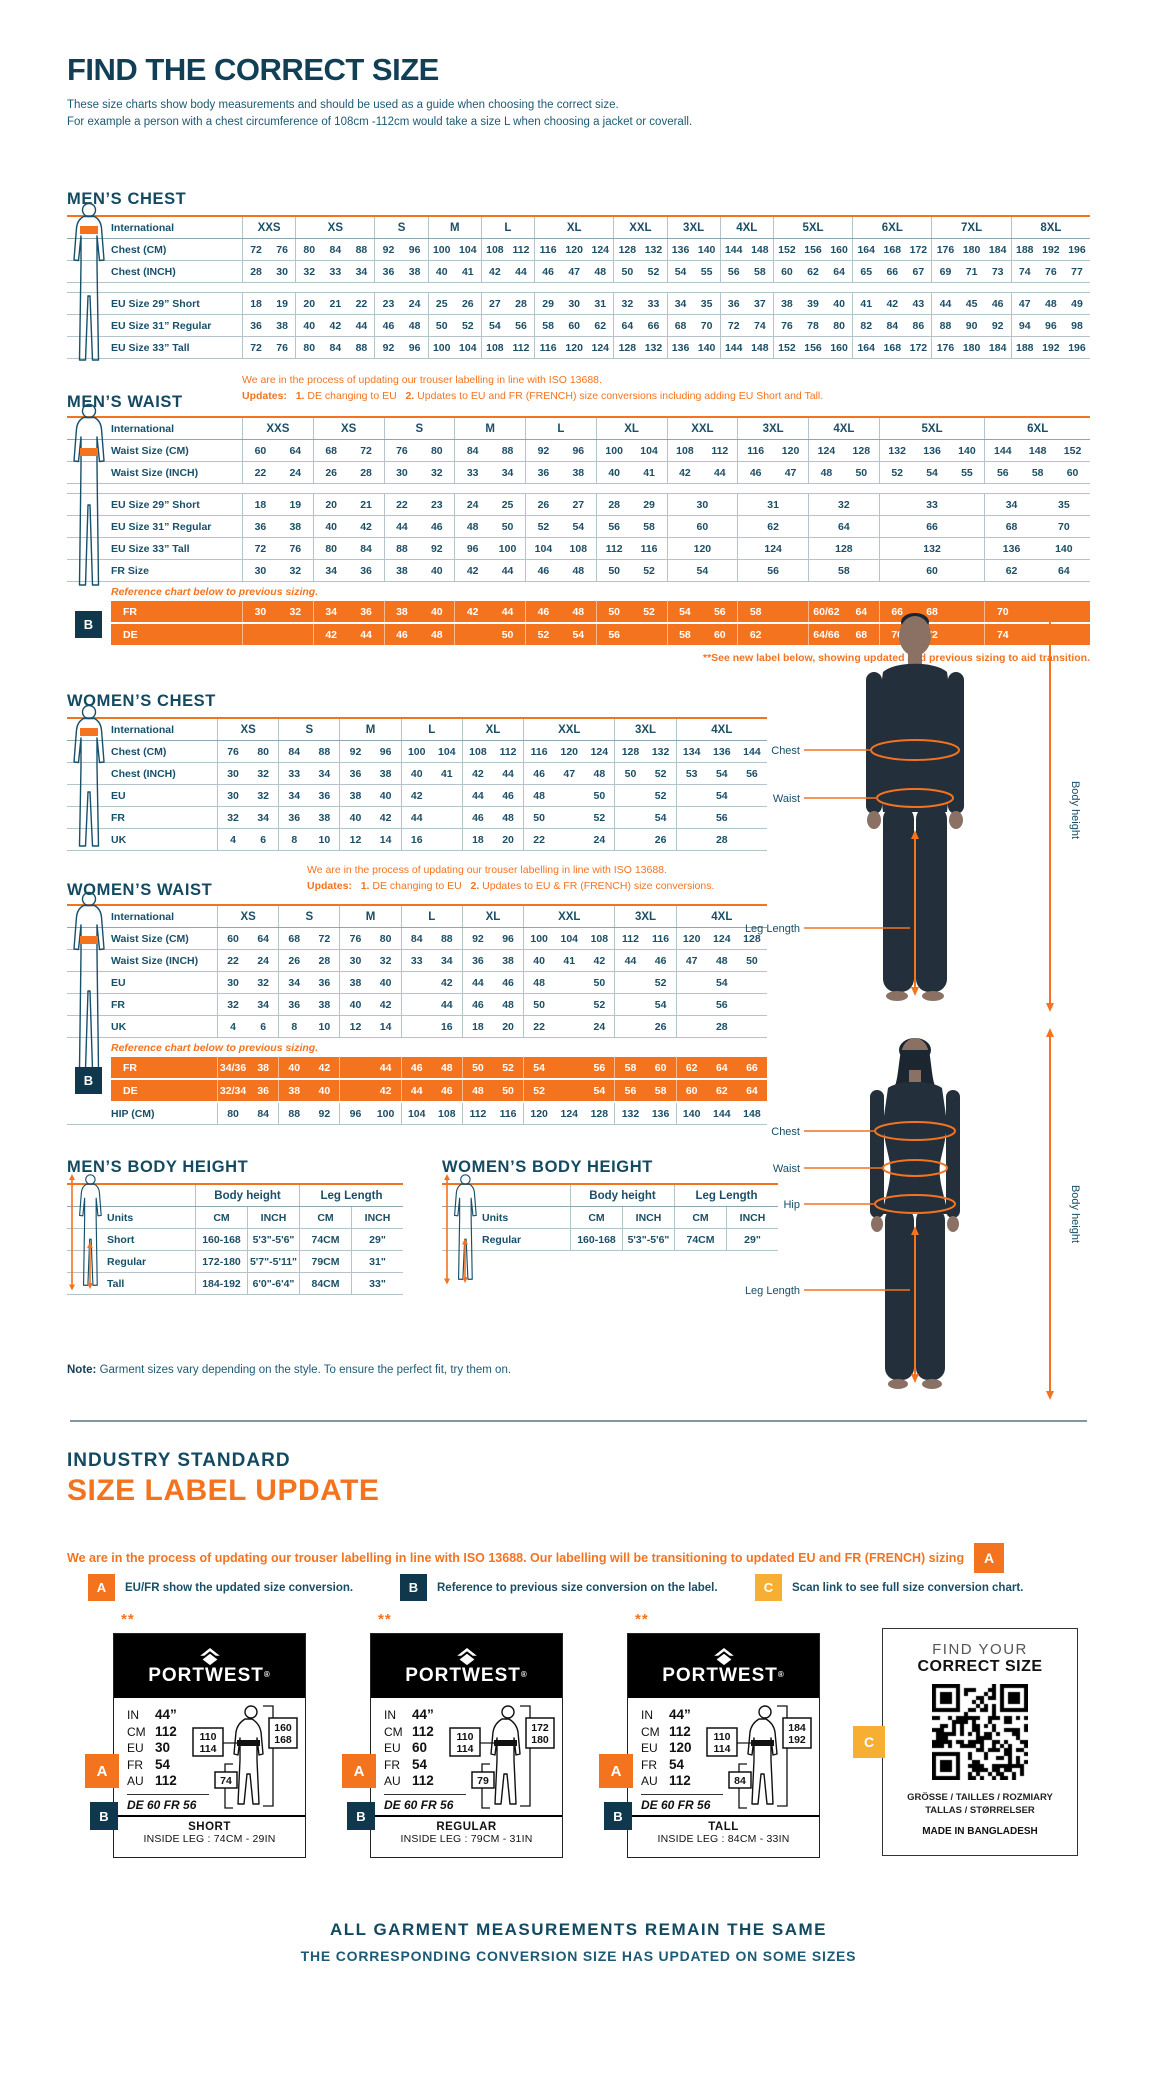 The width and height of the screenshot is (1157, 2076). Describe the element at coordinates (400, 347) in the screenshot. I see `size-cell: 92 96` at that location.